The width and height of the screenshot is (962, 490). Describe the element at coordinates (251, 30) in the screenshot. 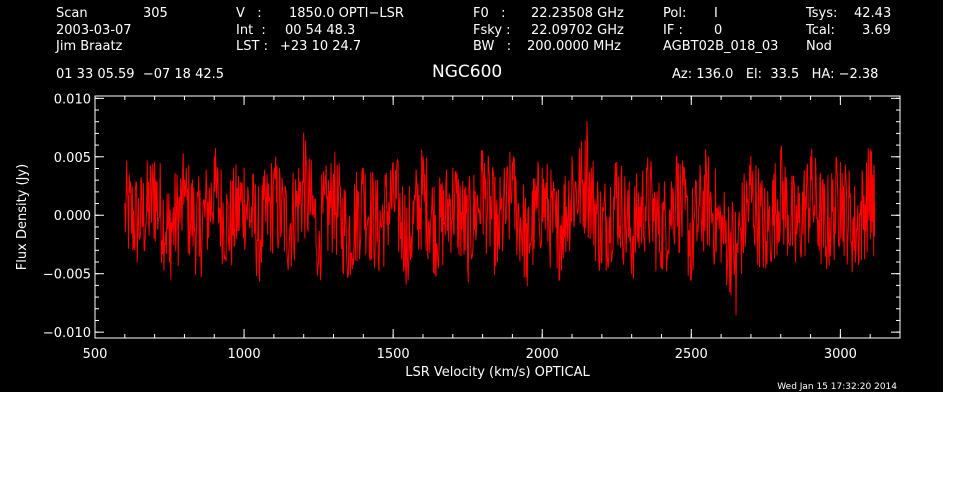

I see `int-label: Int :` at that location.